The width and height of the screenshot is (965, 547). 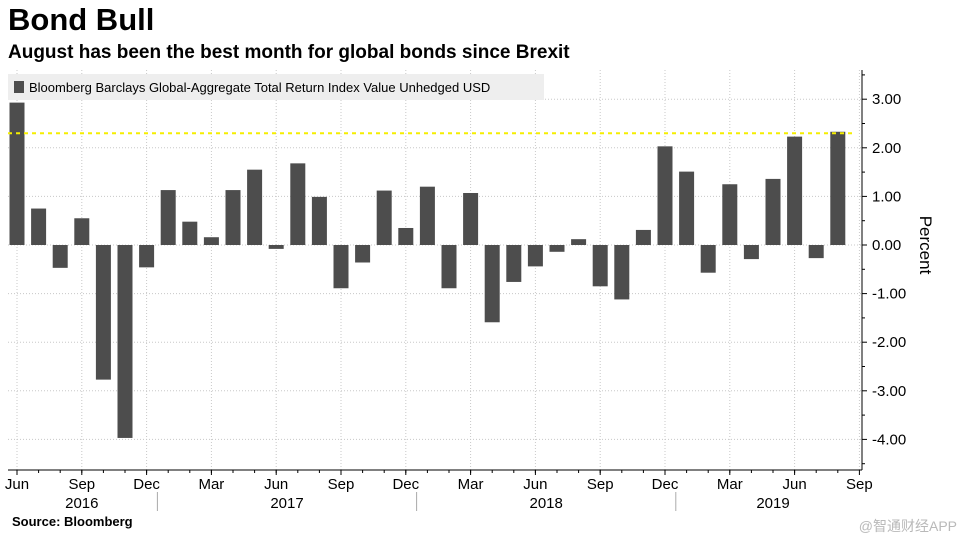 What do you see at coordinates (886, 245) in the screenshot?
I see `y-tick-label: 0.00` at bounding box center [886, 245].